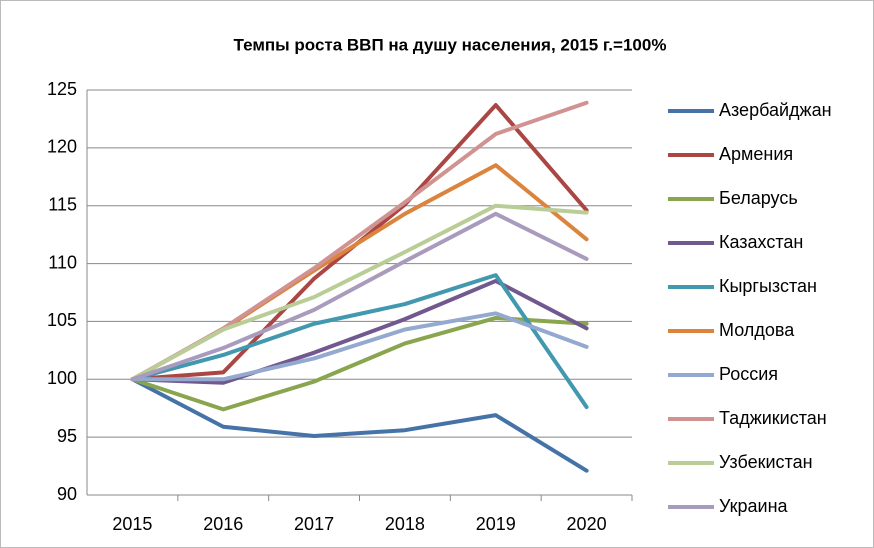 Image resolution: width=874 pixels, height=548 pixels. I want to click on legend-label: Россия, so click(748, 374).